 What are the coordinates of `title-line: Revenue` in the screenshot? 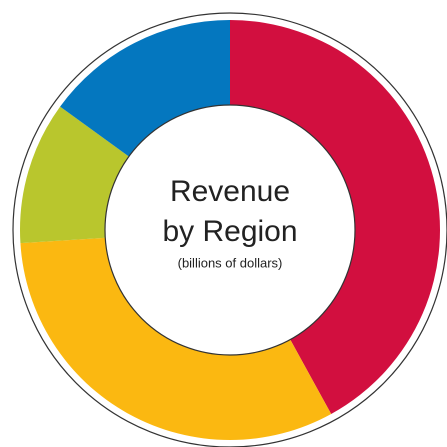 It's located at (230, 191).